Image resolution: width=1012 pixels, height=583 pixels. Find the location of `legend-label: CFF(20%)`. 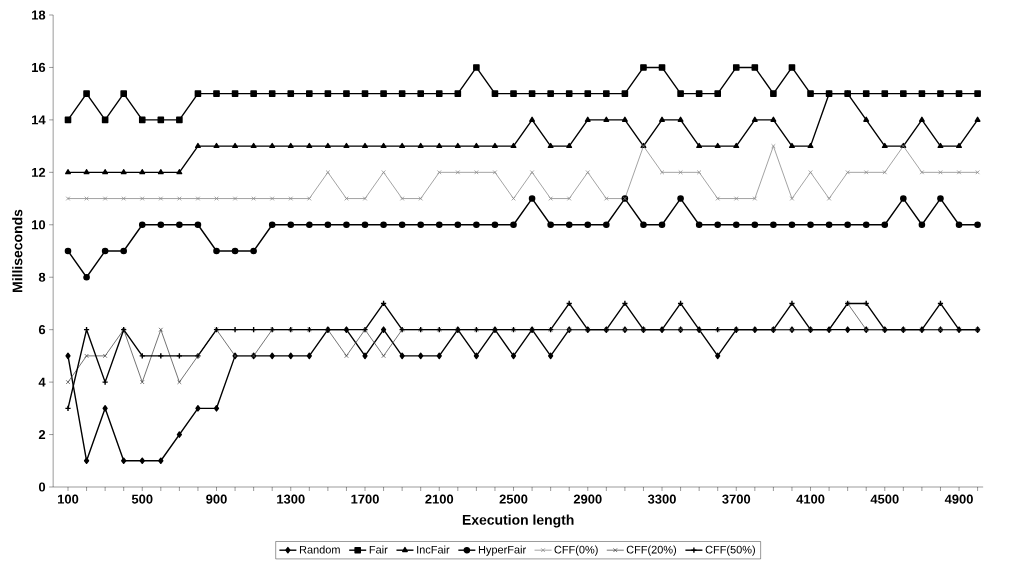

legend-label: CFF(20%) is located at coordinates (651, 550).